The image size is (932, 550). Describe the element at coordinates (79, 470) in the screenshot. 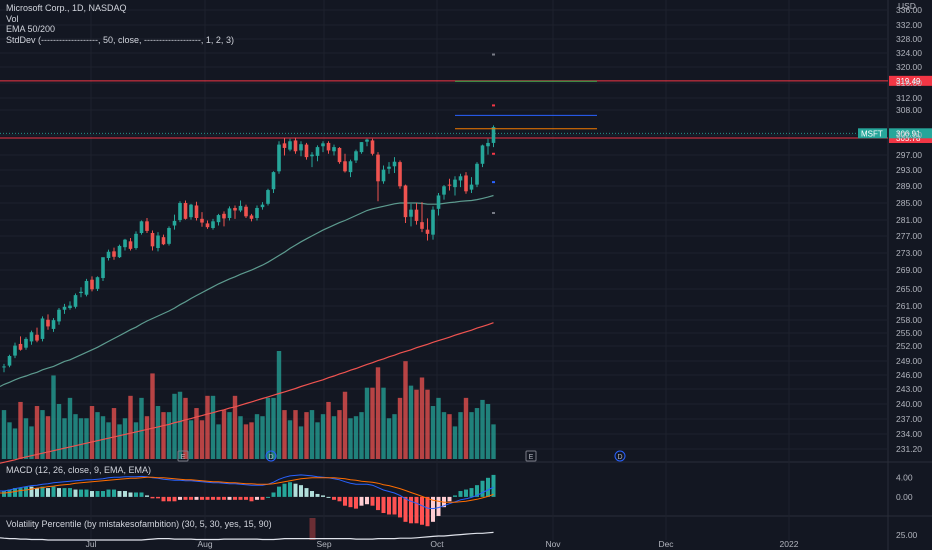

I see `macd-pane-label: MACD (12, 26, close, 9, EMA, EMA)` at that location.